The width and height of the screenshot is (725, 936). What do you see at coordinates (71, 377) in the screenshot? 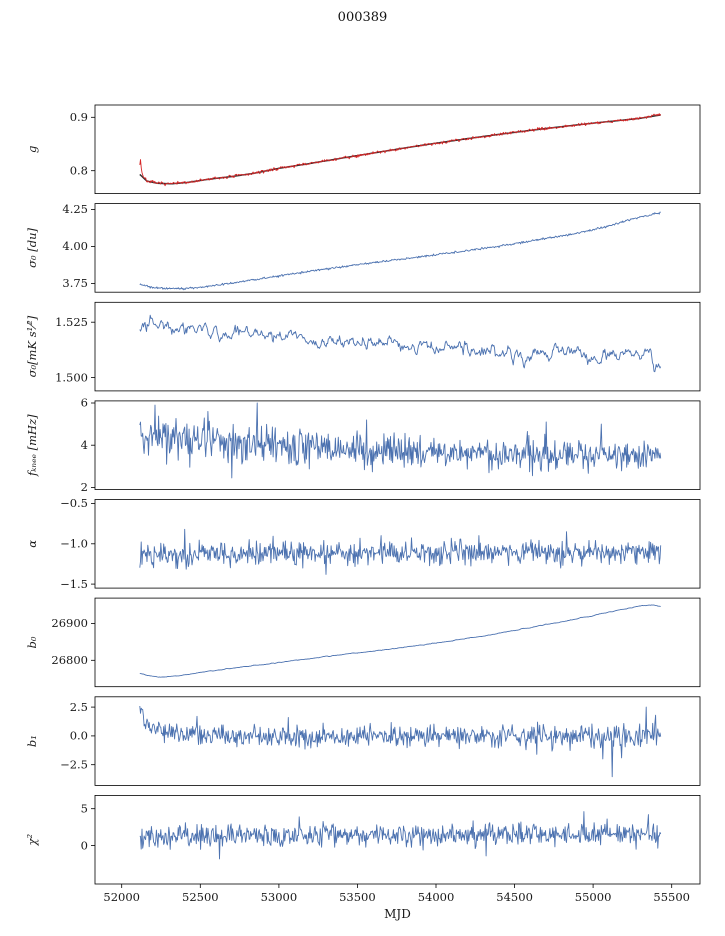
I see `y-tick-label: 1.500` at bounding box center [71, 377].